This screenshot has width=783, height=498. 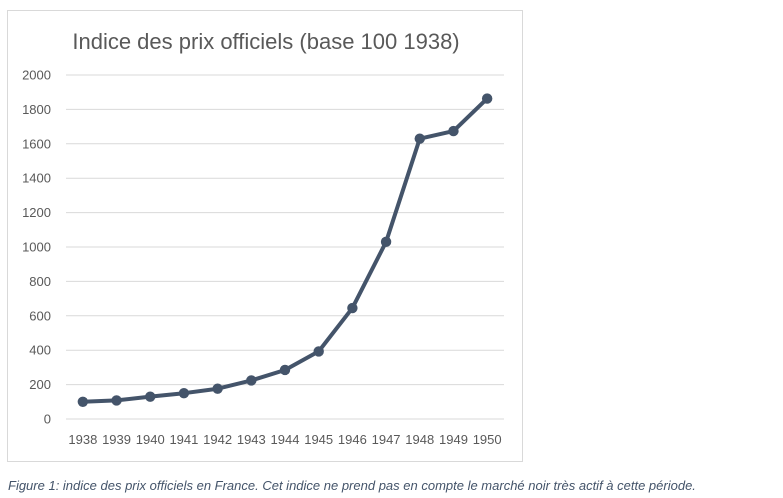 What do you see at coordinates (217, 439) in the screenshot?
I see `x-tick-label: 1942` at bounding box center [217, 439].